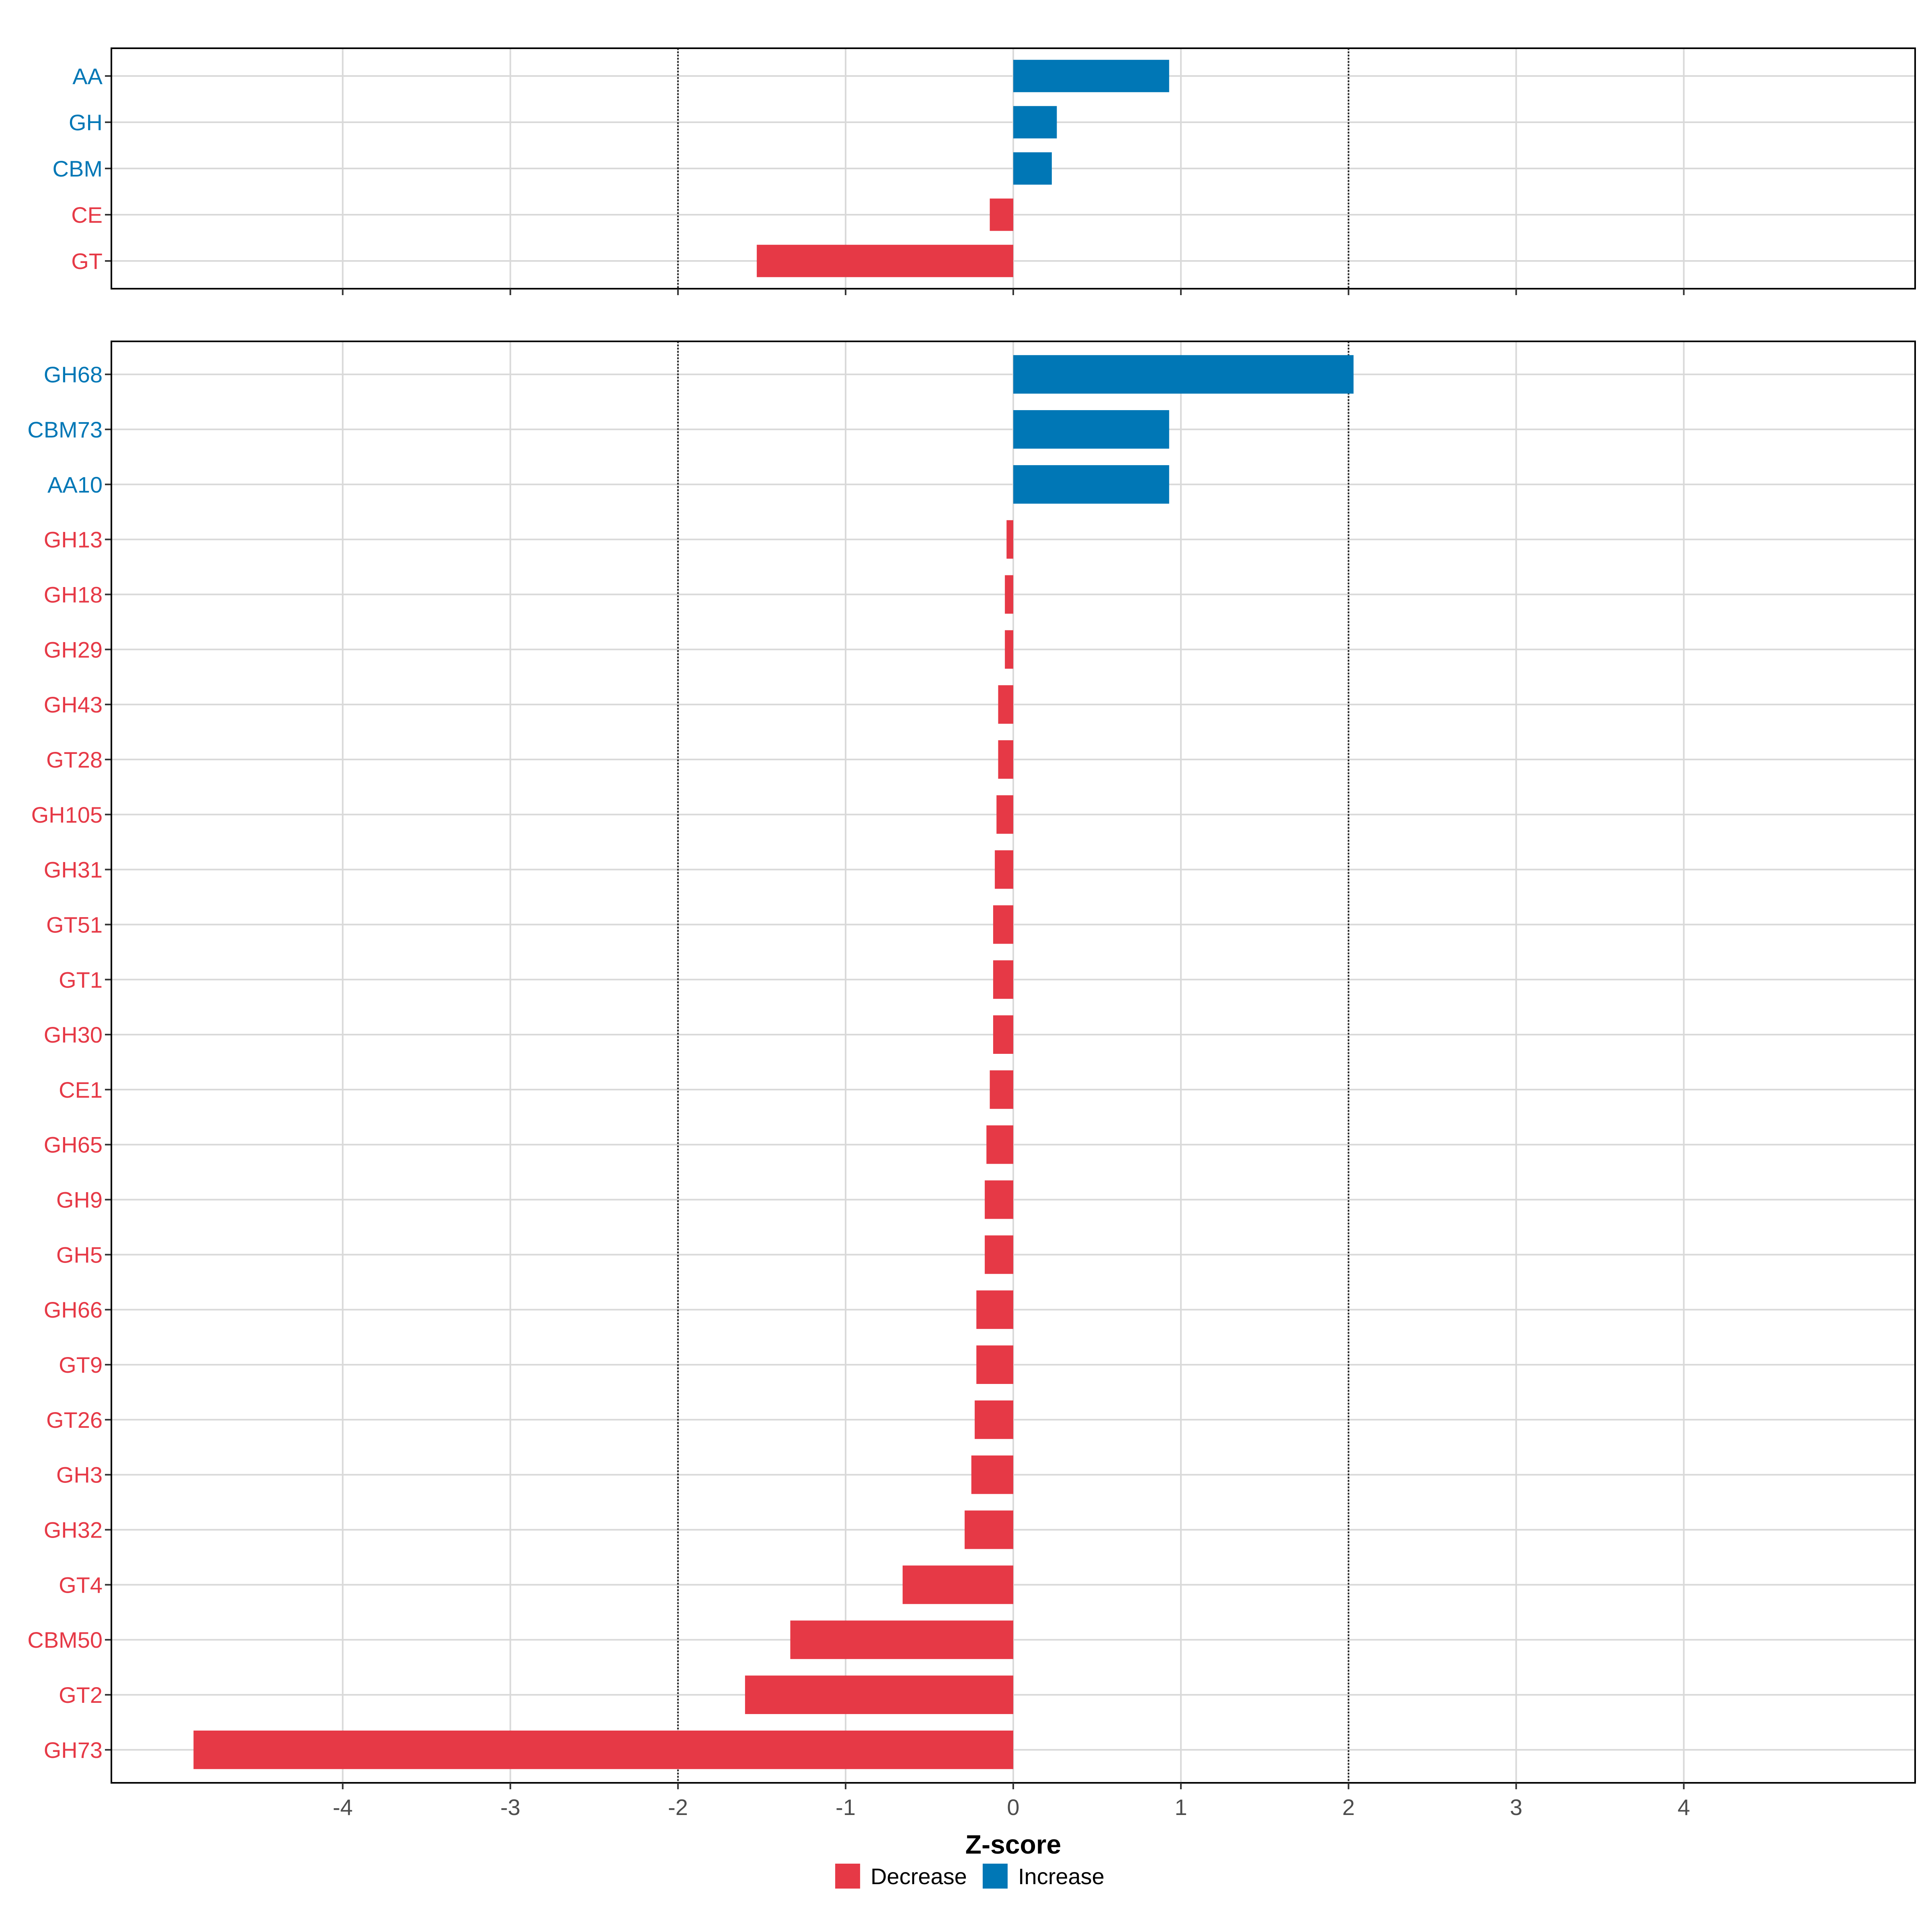 Image resolution: width=1930 pixels, height=1932 pixels. What do you see at coordinates (1001, 1089) in the screenshot?
I see `bar-ce1` at bounding box center [1001, 1089].